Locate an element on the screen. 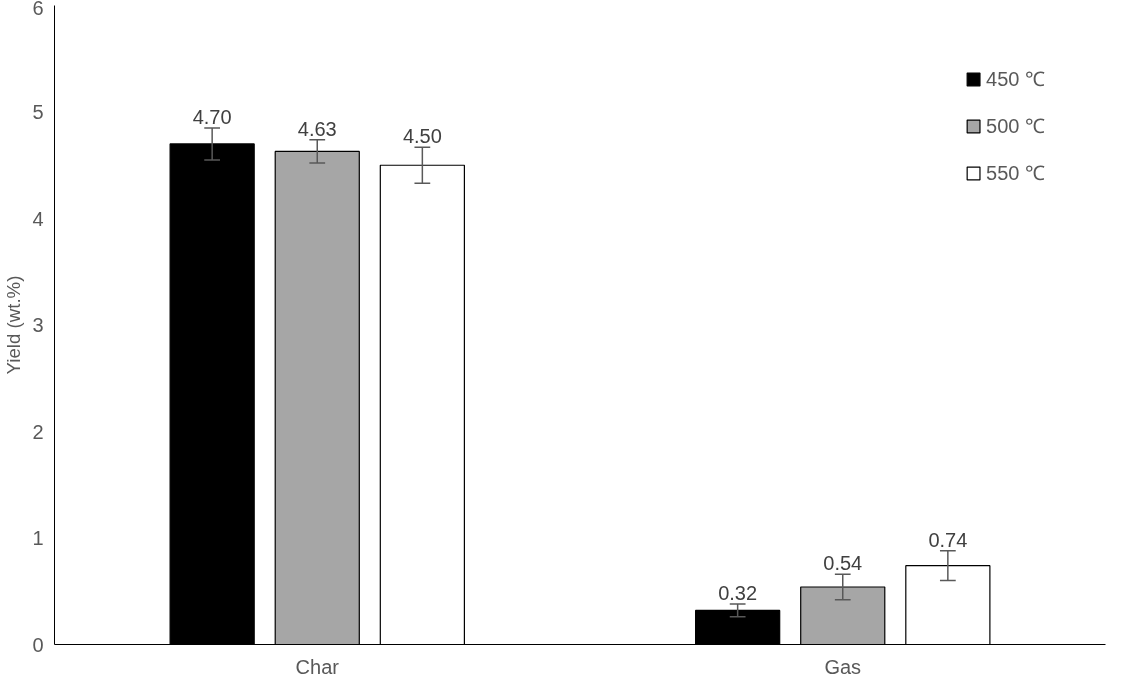 Image resolution: width=1122 pixels, height=691 pixels. y-tick-label: 3 is located at coordinates (38, 325).